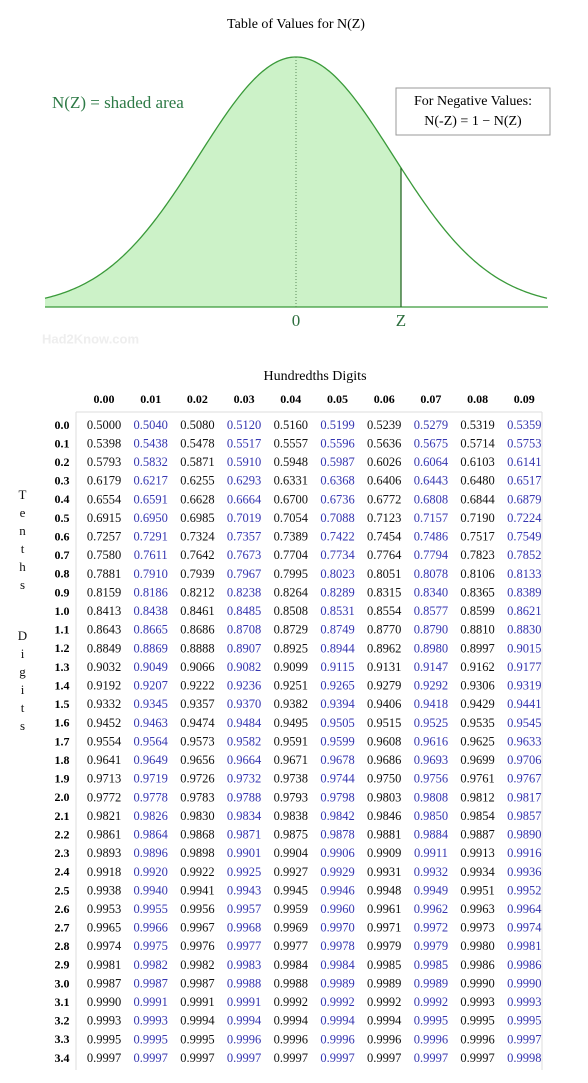 The height and width of the screenshot is (1083, 588). I want to click on table-cell: 0.5714, so click(477, 443).